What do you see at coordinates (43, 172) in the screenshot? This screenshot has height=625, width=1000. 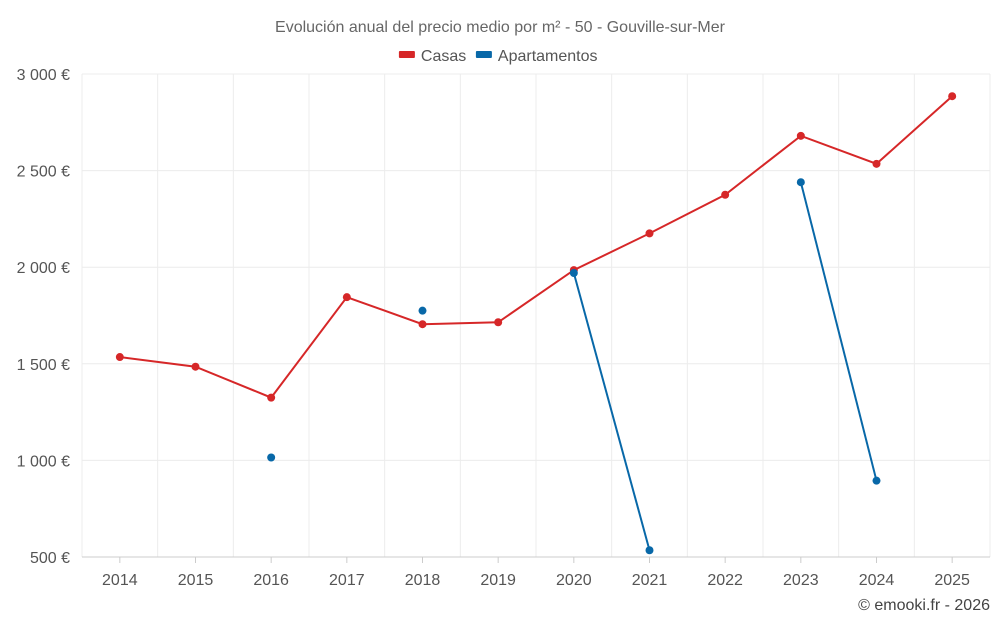 I see `y-tick-label: 2 500 €` at bounding box center [43, 172].